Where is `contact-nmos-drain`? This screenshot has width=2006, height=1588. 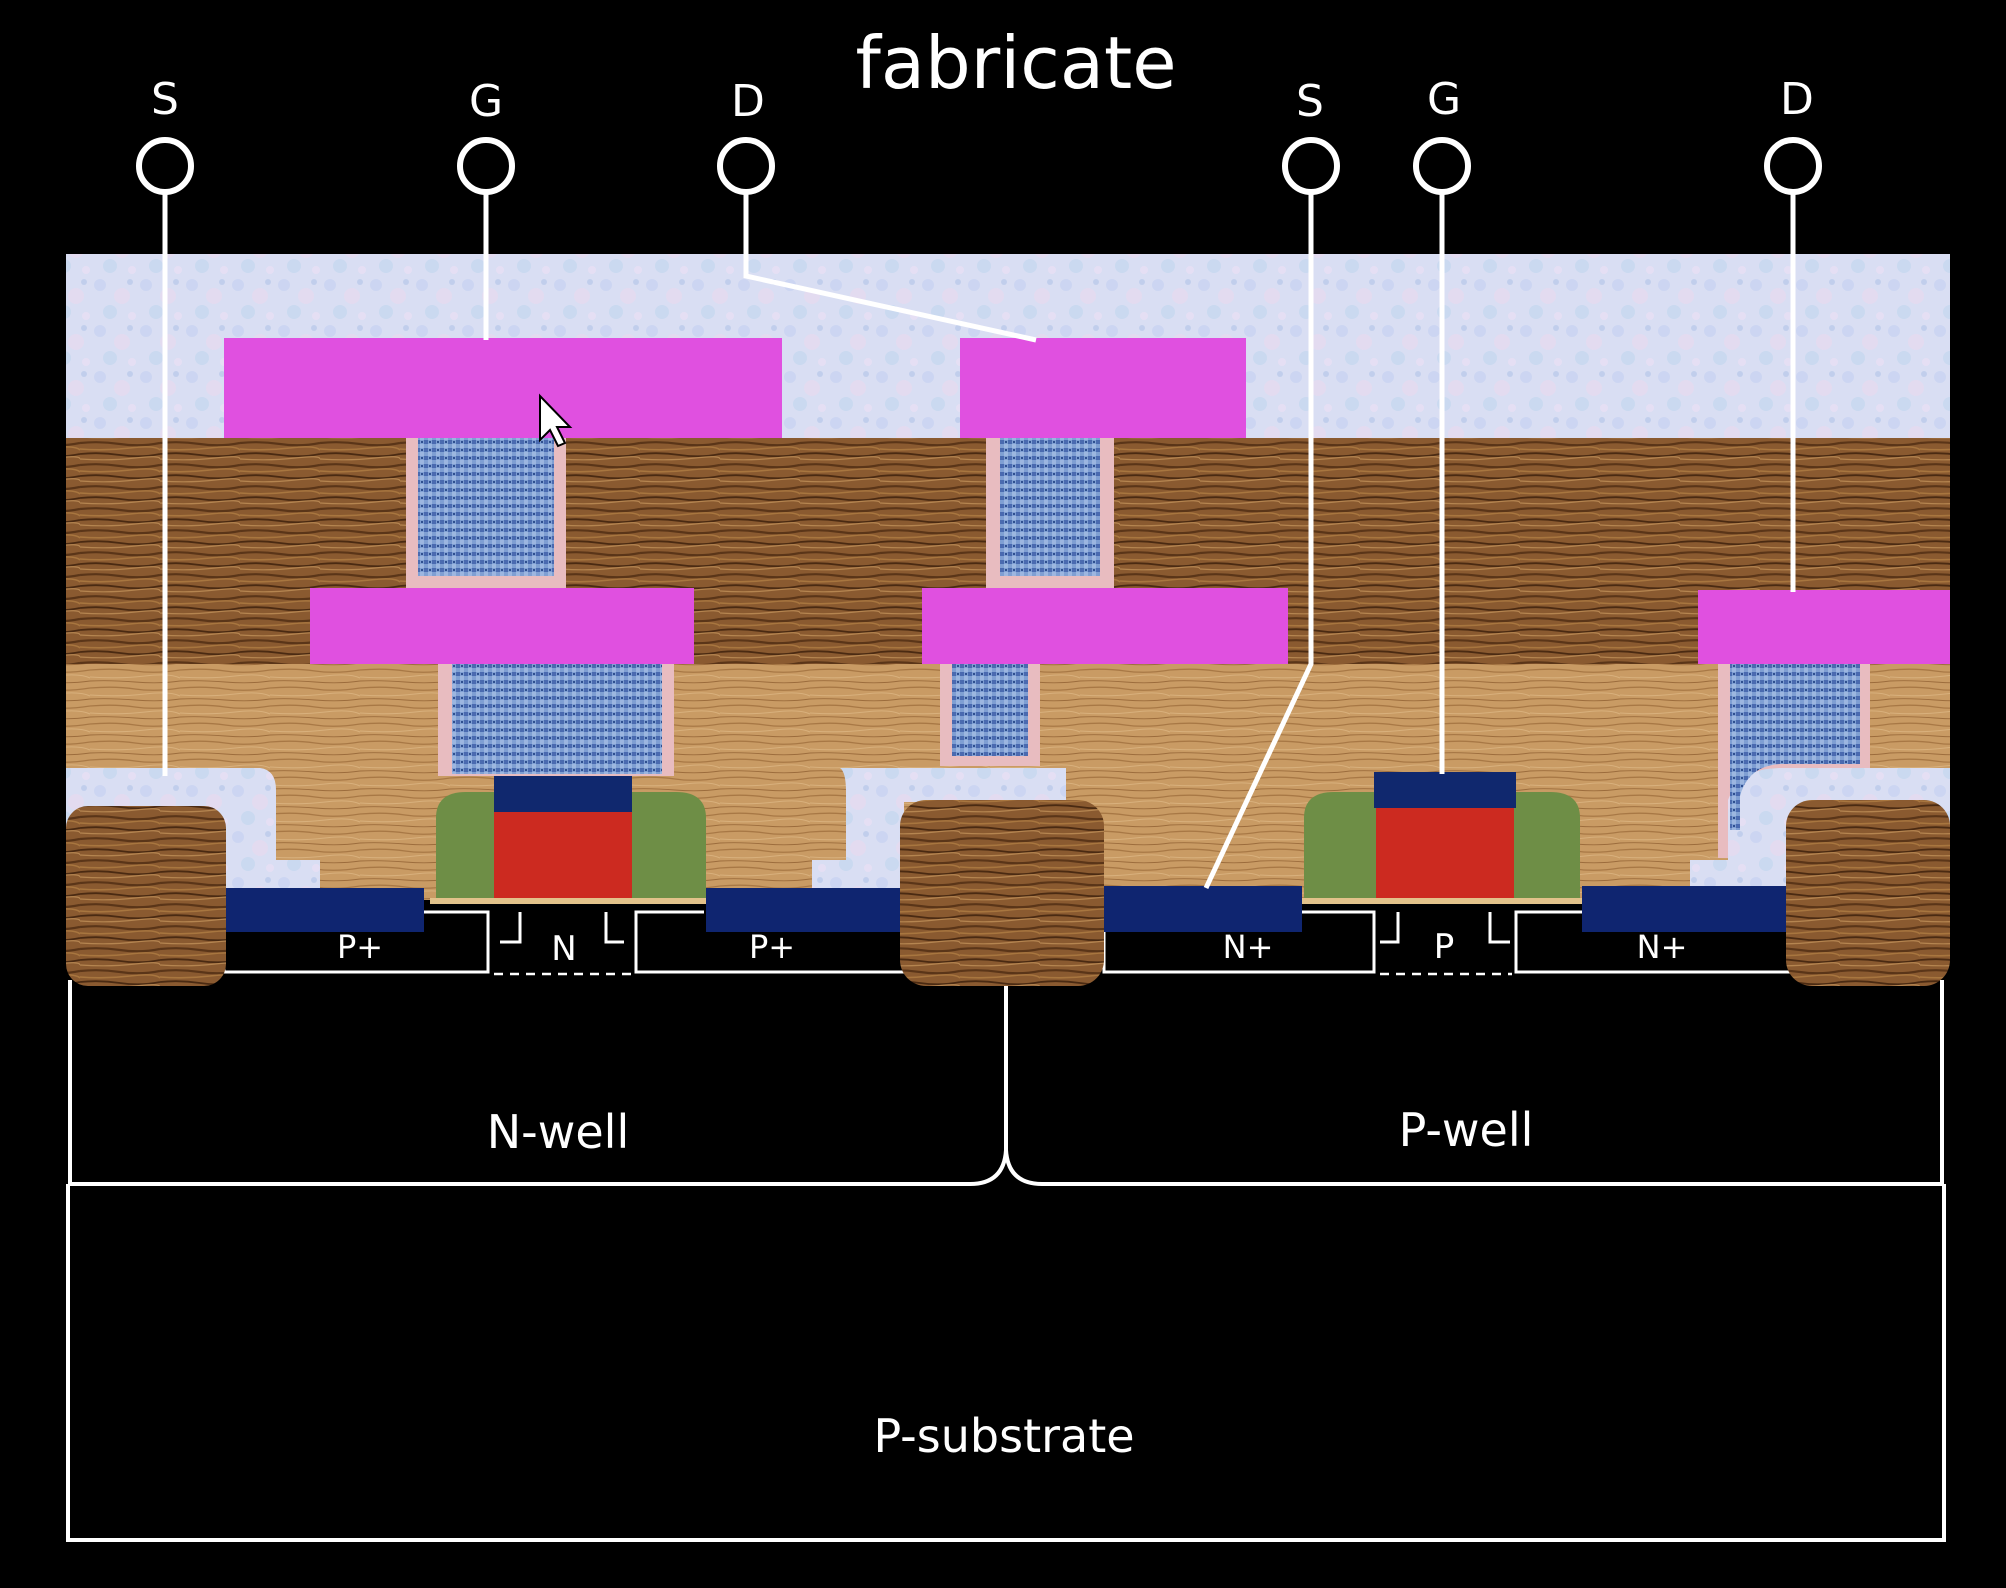
contact-nmos-drain is located at coordinates (1795, 747).